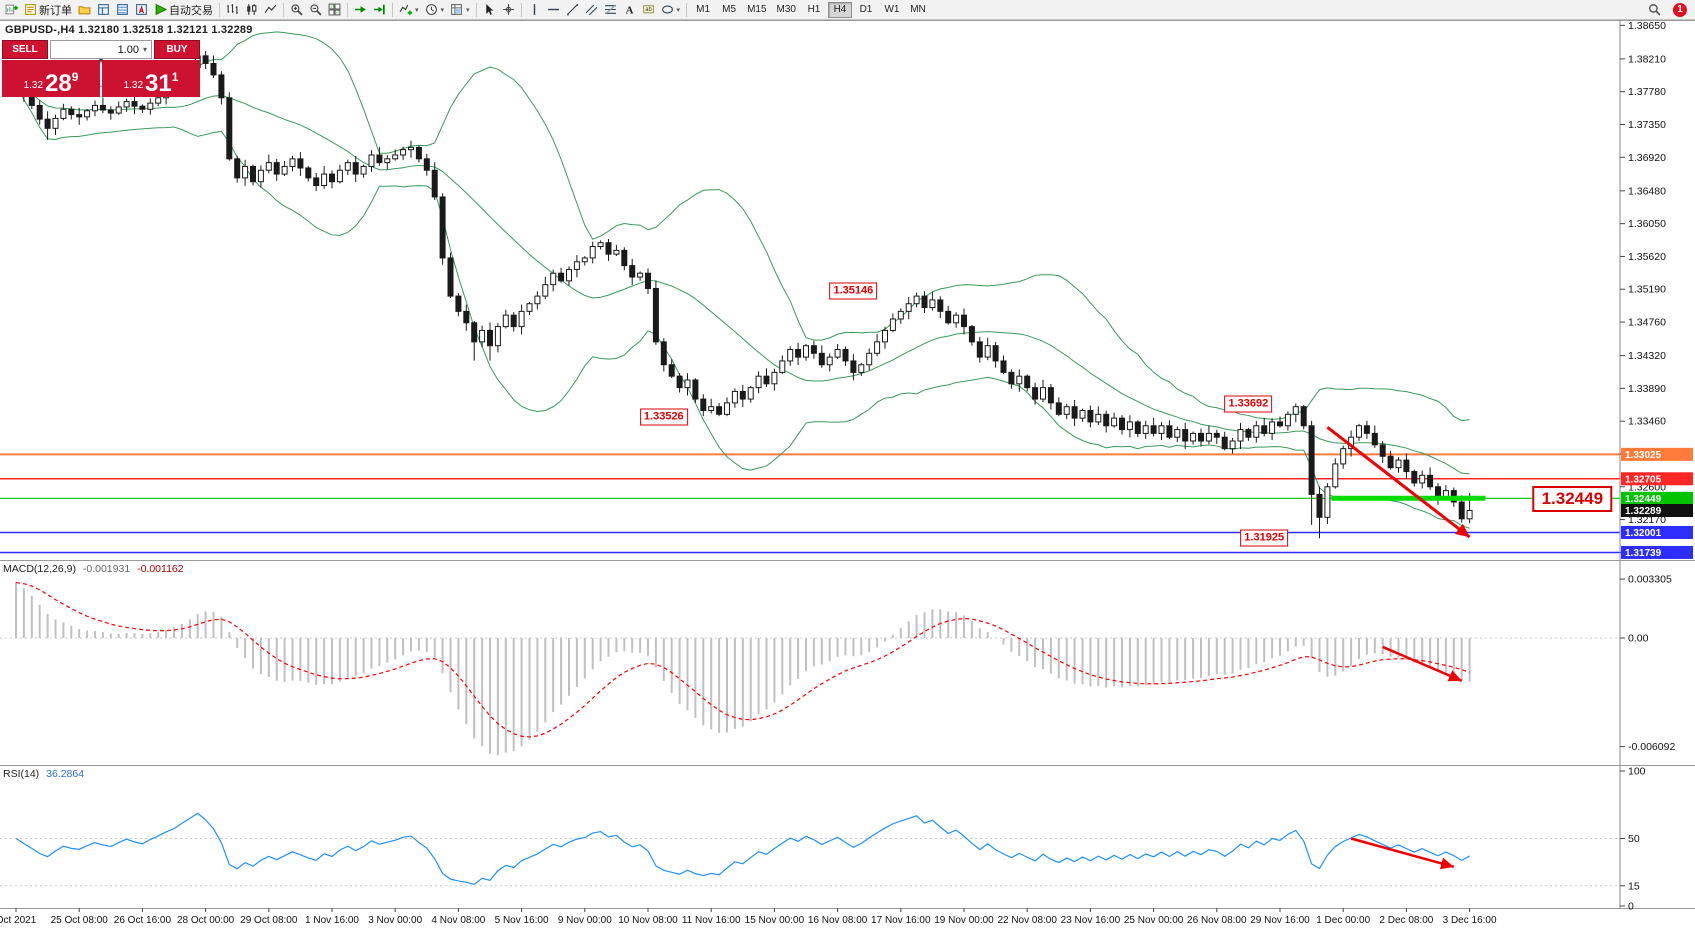 This screenshot has height=941, width=1695. I want to click on toolbar-button-cursor, so click(489, 10).